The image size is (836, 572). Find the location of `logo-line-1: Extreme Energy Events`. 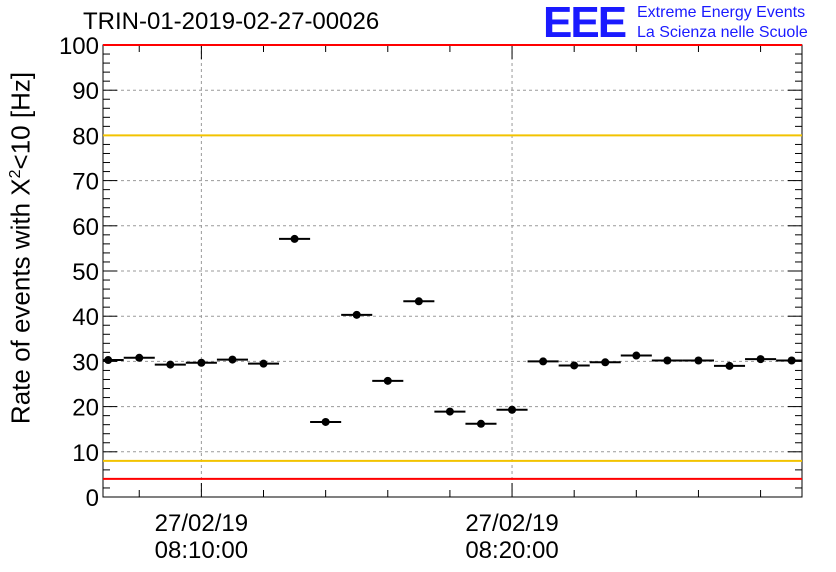

logo-line-1: Extreme Energy Events is located at coordinates (721, 12).